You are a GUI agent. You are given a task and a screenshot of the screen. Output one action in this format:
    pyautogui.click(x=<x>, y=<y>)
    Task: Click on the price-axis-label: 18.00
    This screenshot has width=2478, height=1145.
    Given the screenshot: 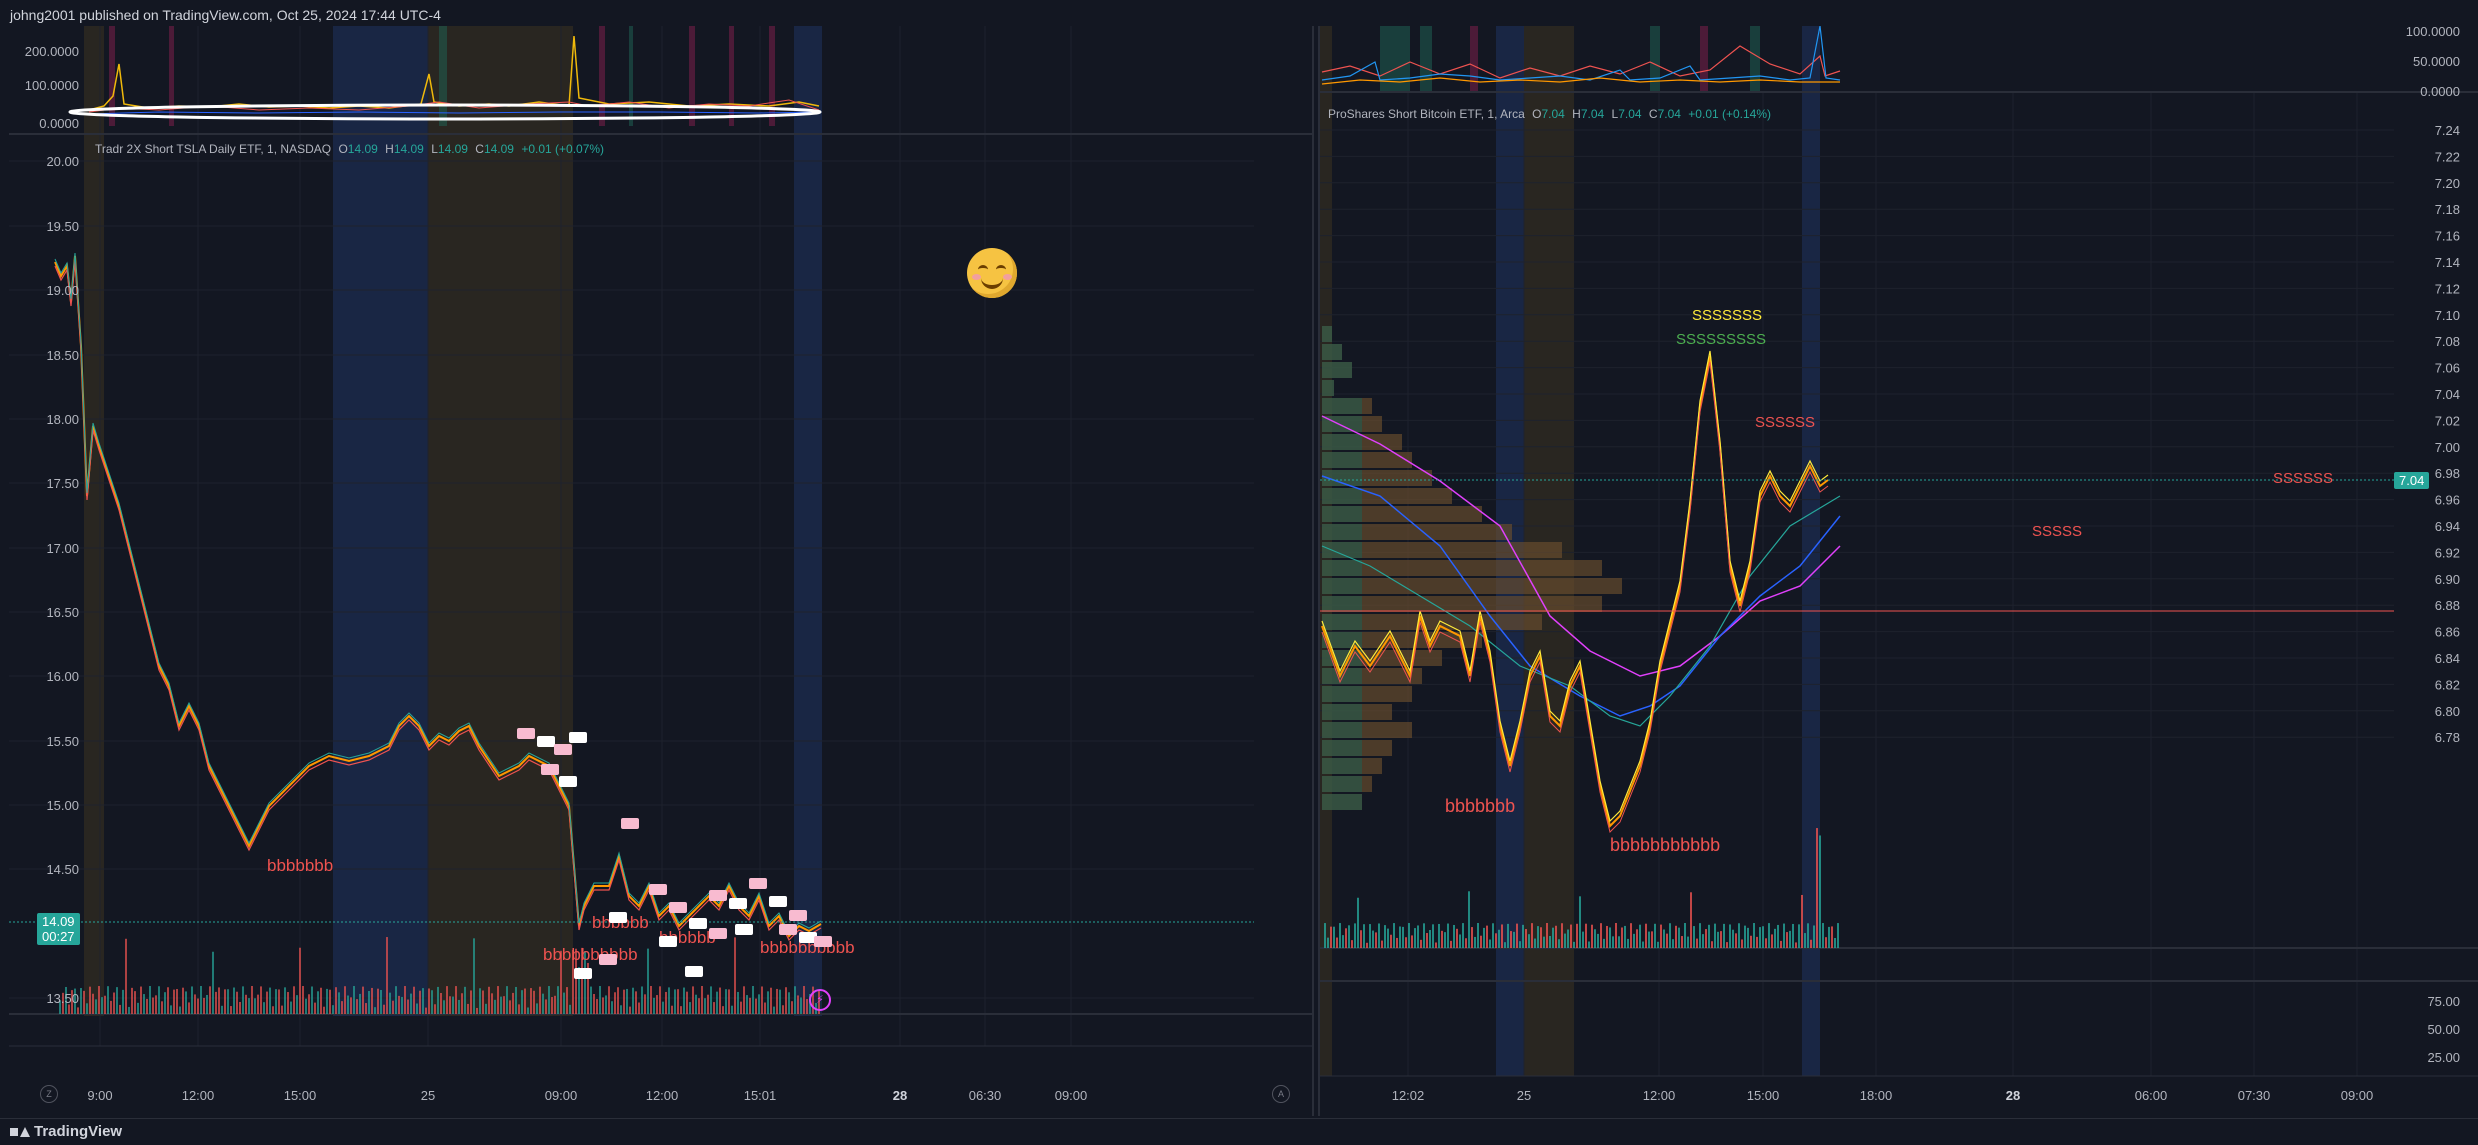 What is the action you would take?
    pyautogui.click(x=62, y=419)
    